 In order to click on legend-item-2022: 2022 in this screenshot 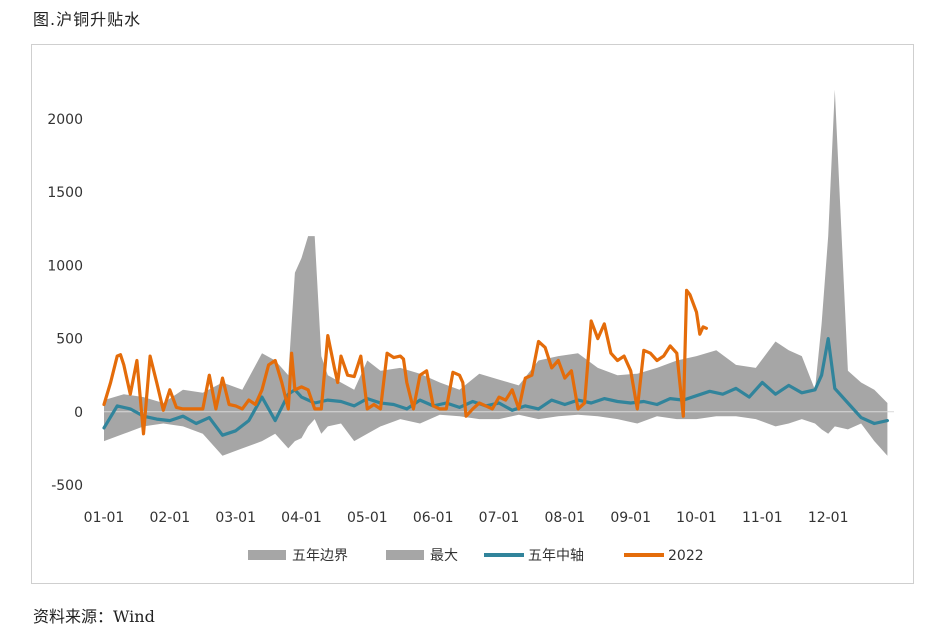, I will do `click(664, 556)`.